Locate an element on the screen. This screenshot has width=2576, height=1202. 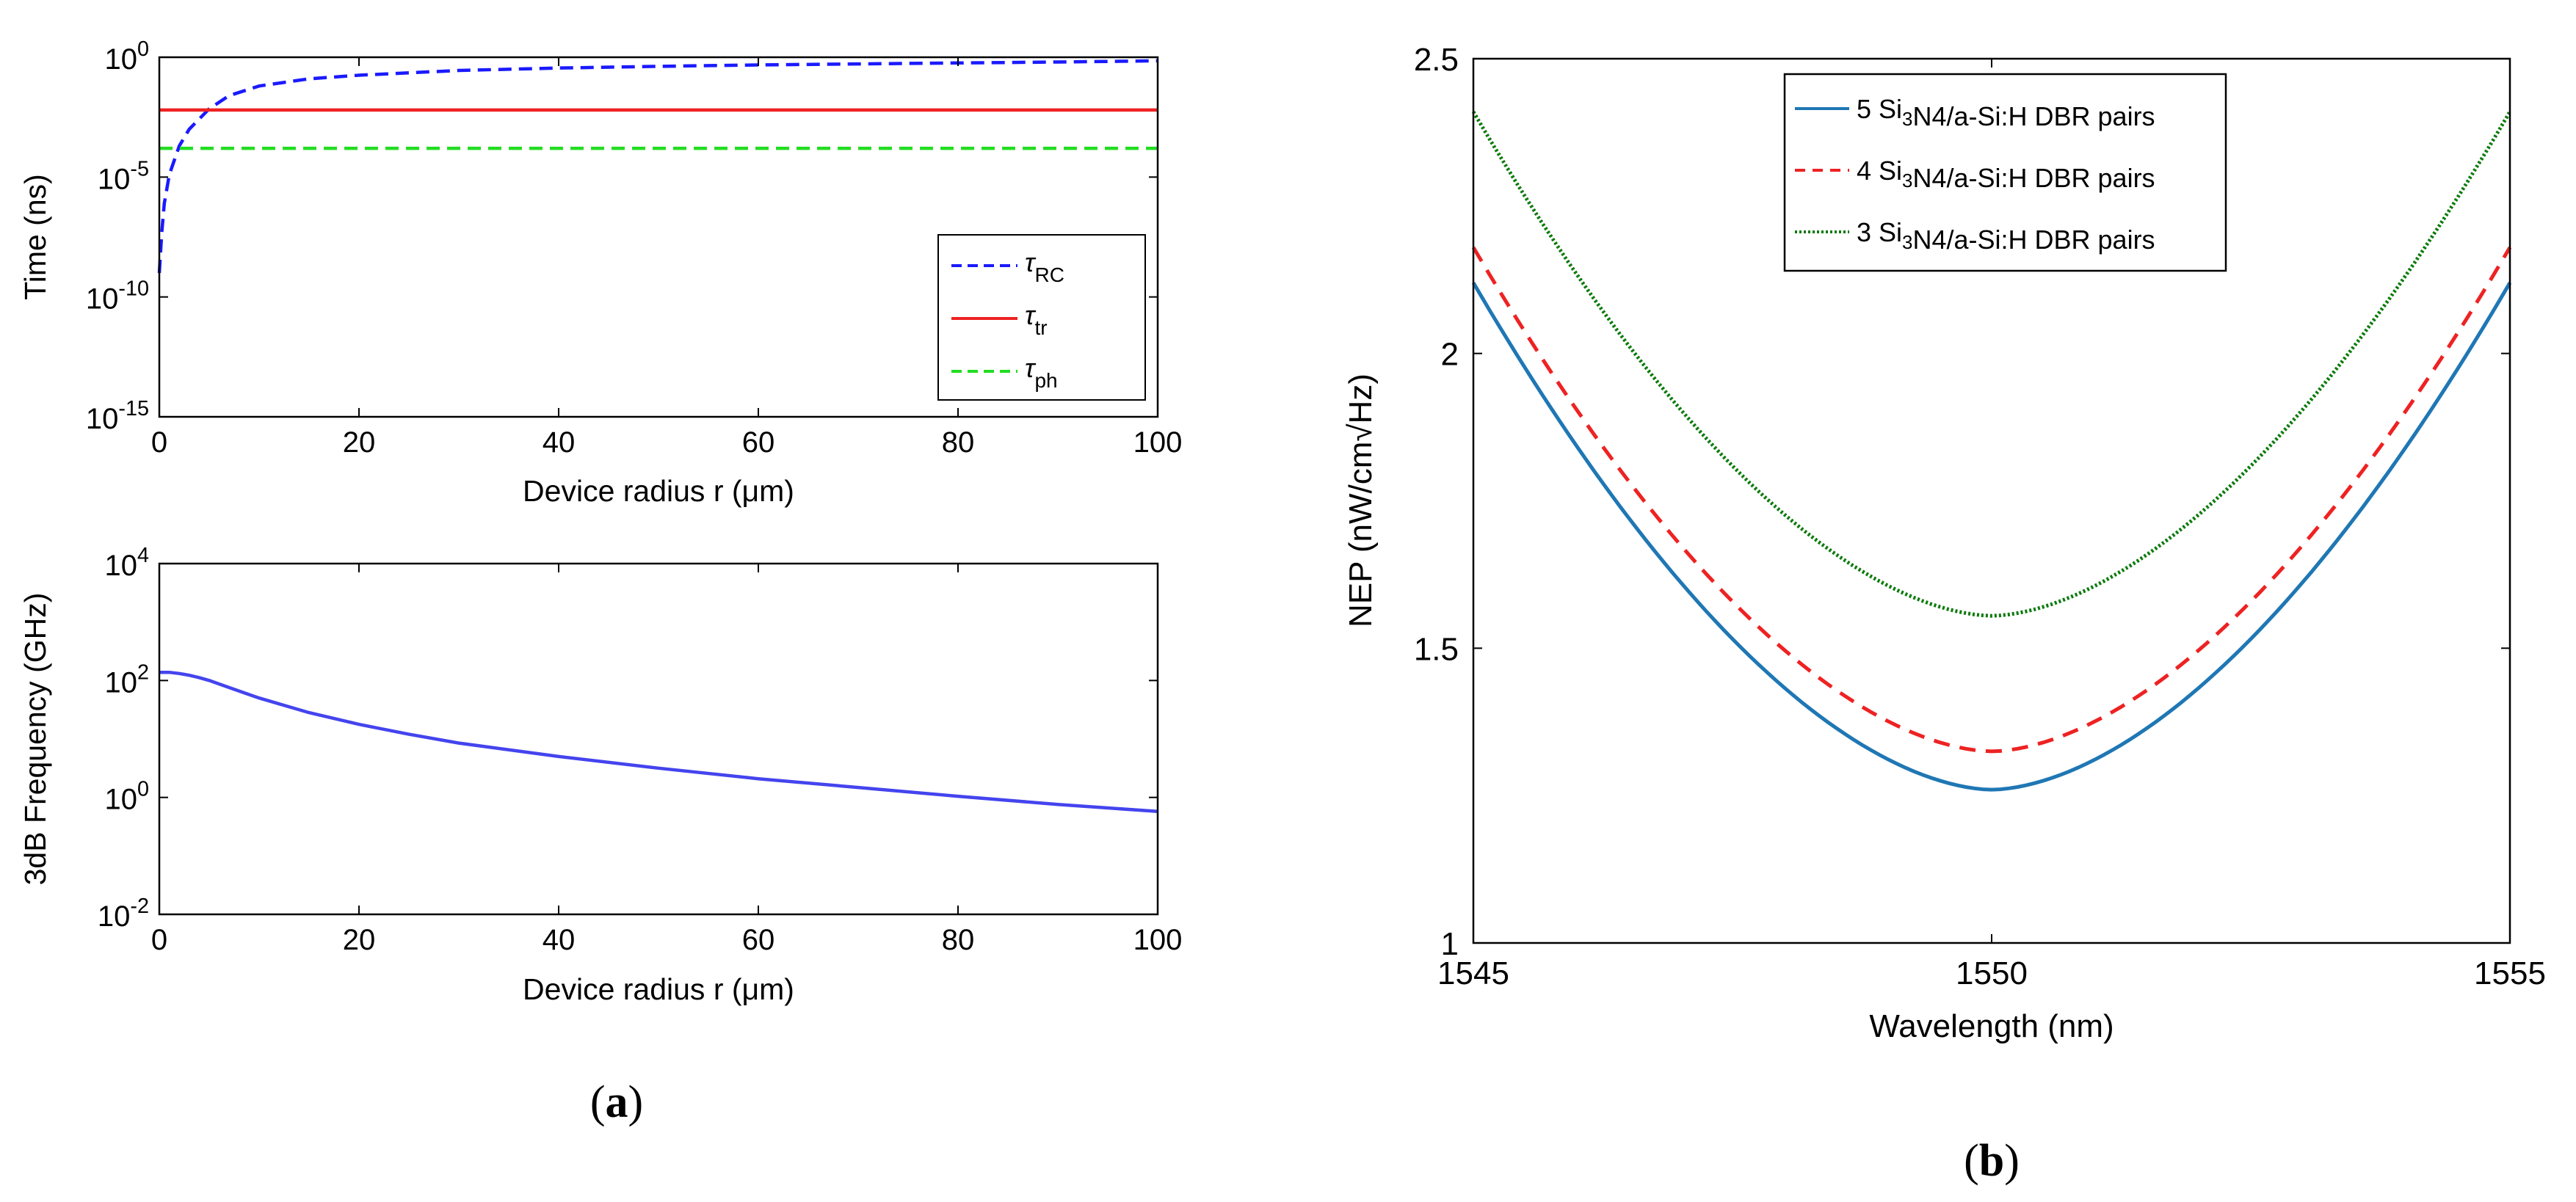
y-tick-label: 2 is located at coordinates (1450, 355).